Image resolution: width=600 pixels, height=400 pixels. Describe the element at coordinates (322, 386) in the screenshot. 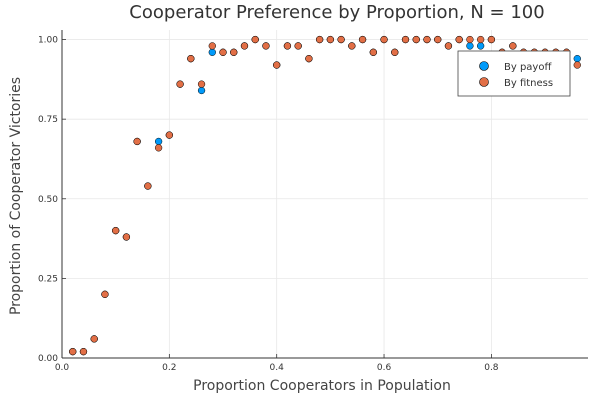

I see `x-axis-label: Proportion Cooperators in Population` at that location.